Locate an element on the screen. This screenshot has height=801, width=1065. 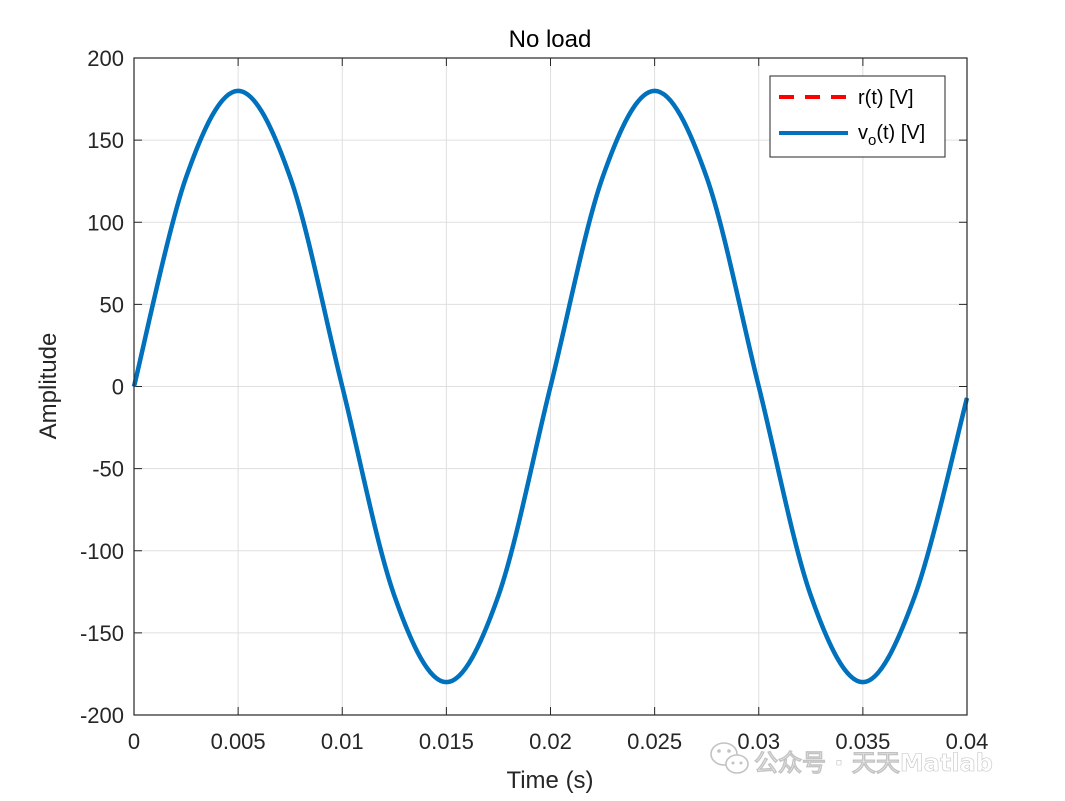
chart-title: No load is located at coordinates (550, 39).